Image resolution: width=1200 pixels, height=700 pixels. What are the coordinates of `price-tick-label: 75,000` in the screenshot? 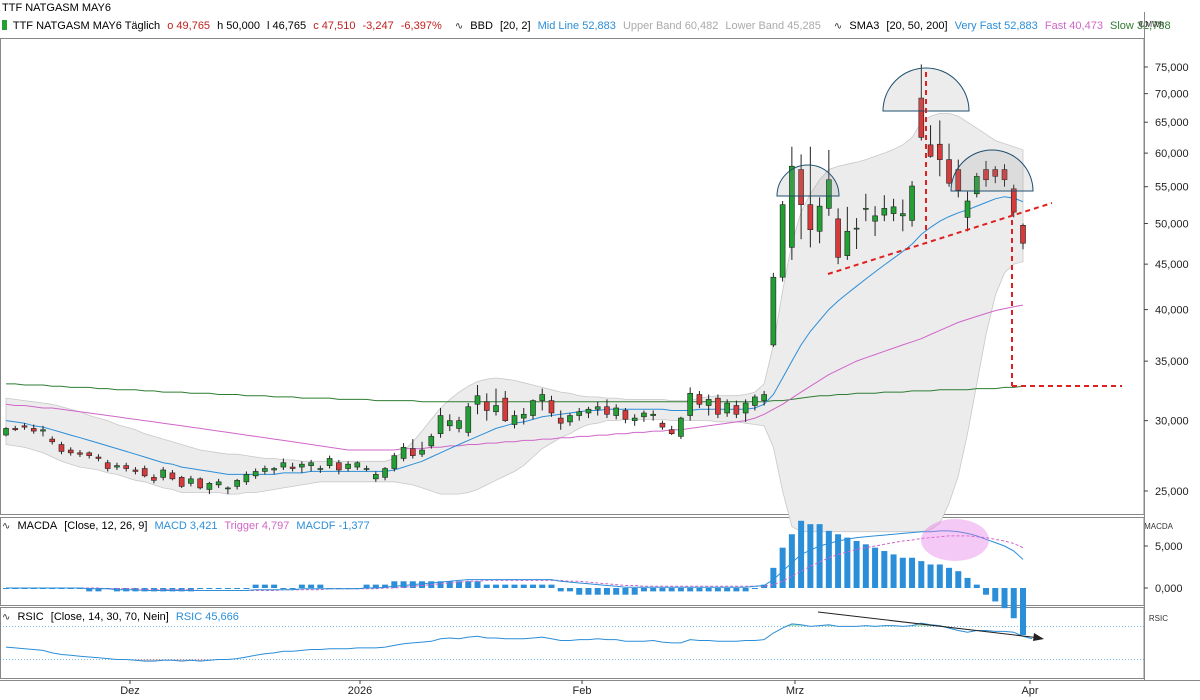 It's located at (1172, 68).